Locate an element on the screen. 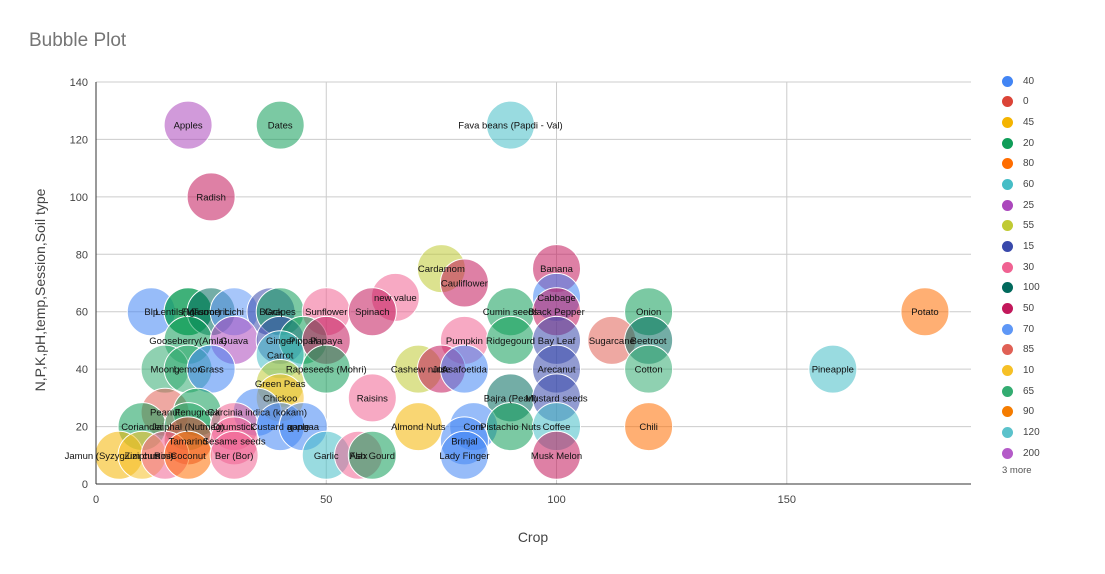 The width and height of the screenshot is (1105, 574). bubble-label: Mustard seeds is located at coordinates (556, 398).